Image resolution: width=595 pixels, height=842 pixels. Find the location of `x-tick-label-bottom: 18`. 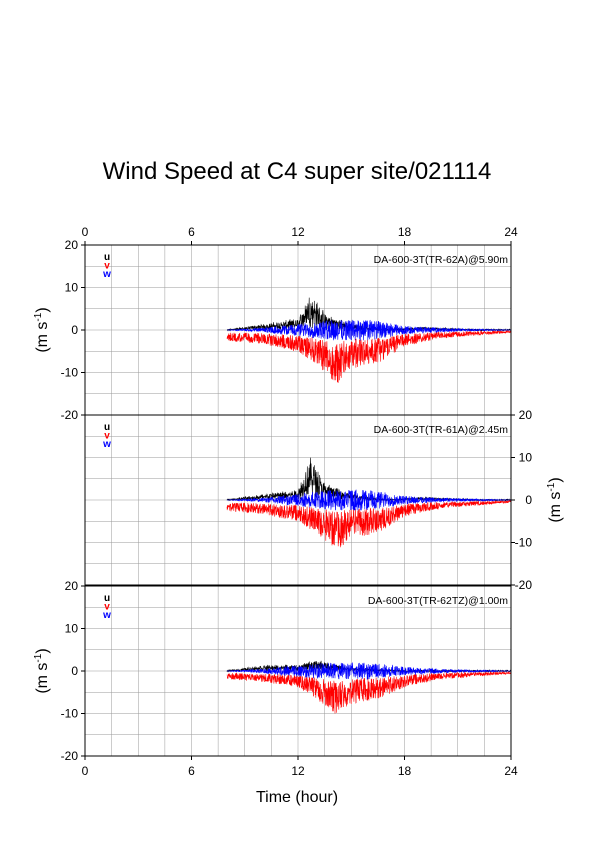

x-tick-label-bottom: 18 is located at coordinates (405, 771).